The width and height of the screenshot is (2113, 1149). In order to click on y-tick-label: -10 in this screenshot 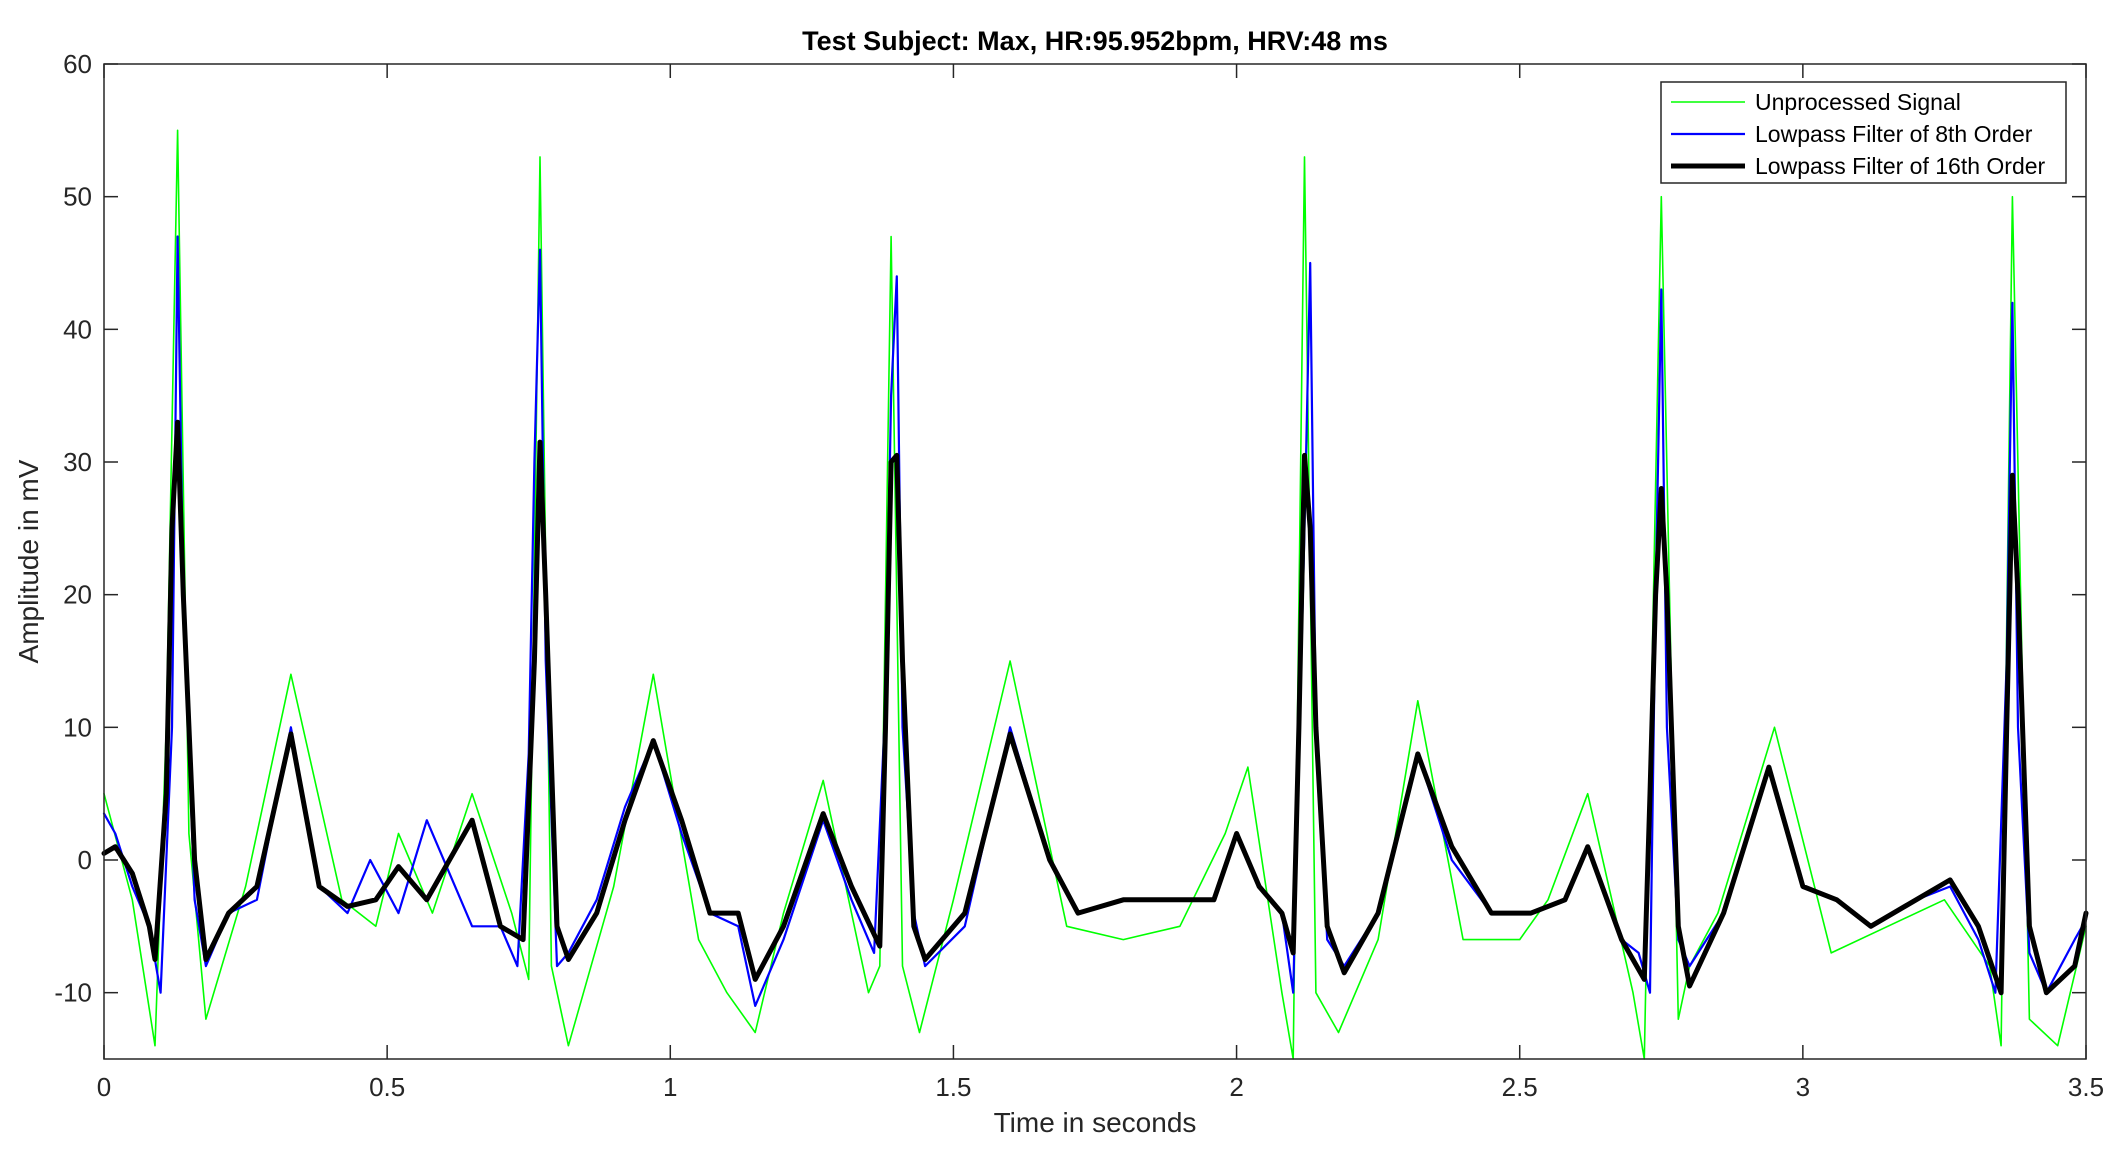, I will do `click(73, 993)`.